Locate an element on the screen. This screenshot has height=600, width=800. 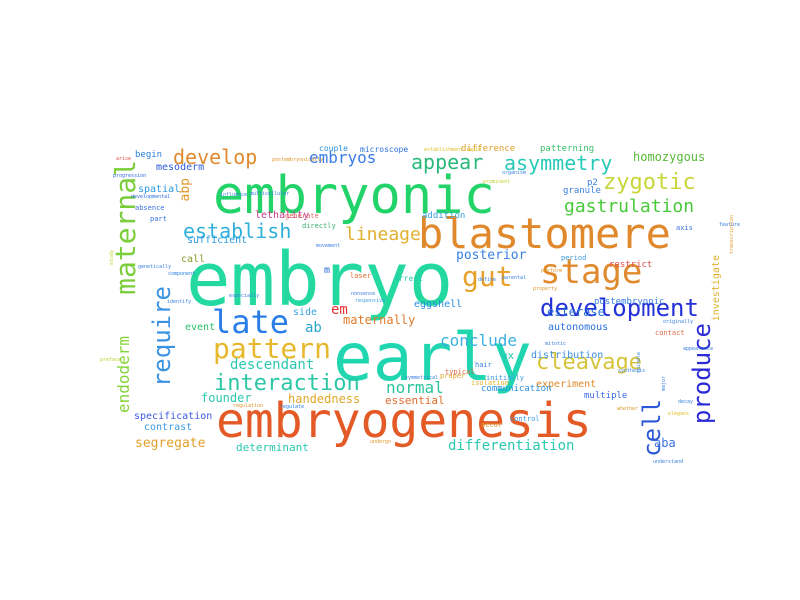
word-typical: typical is located at coordinates (460, 372).